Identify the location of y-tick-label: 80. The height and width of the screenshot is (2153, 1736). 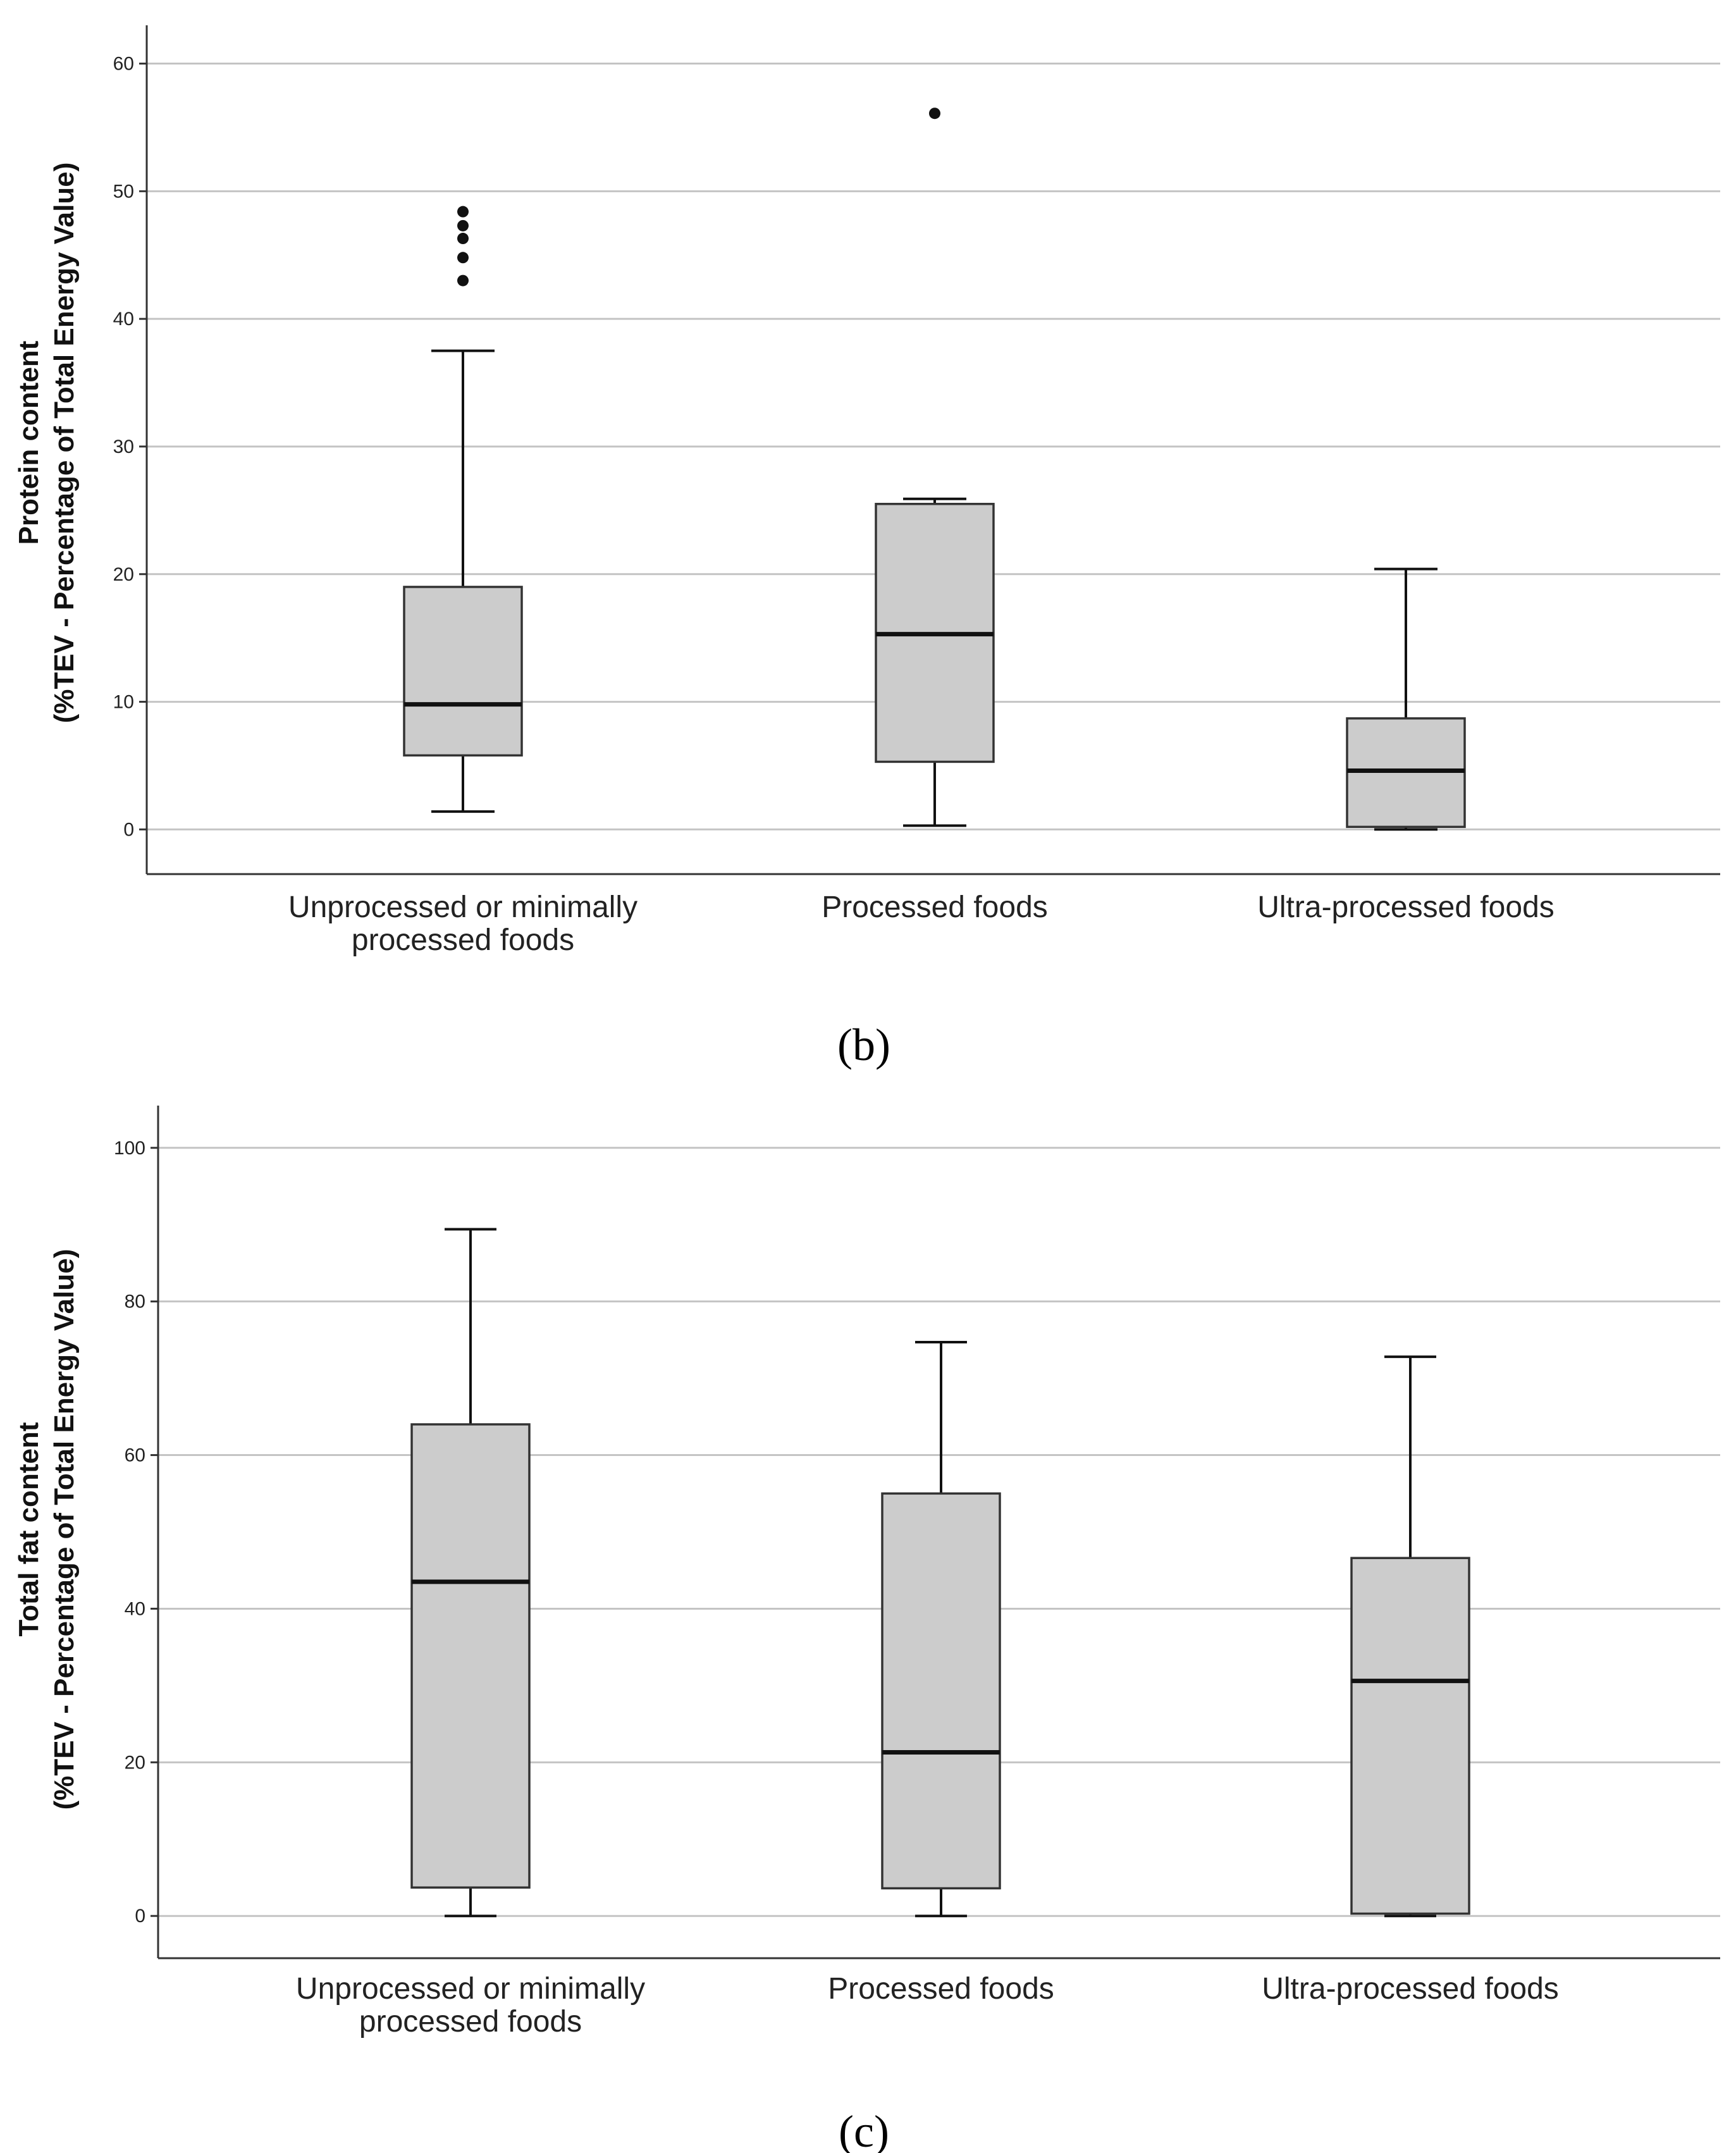
(135, 1302).